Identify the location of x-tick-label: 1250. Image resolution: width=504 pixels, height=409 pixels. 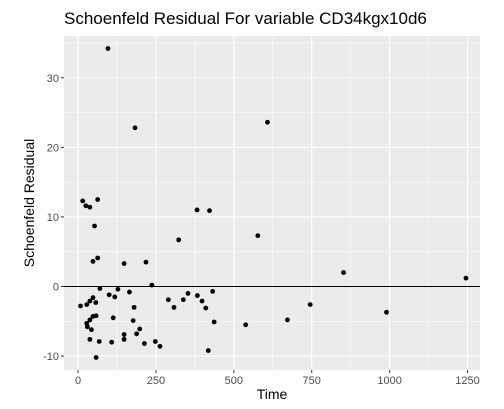
(467, 381).